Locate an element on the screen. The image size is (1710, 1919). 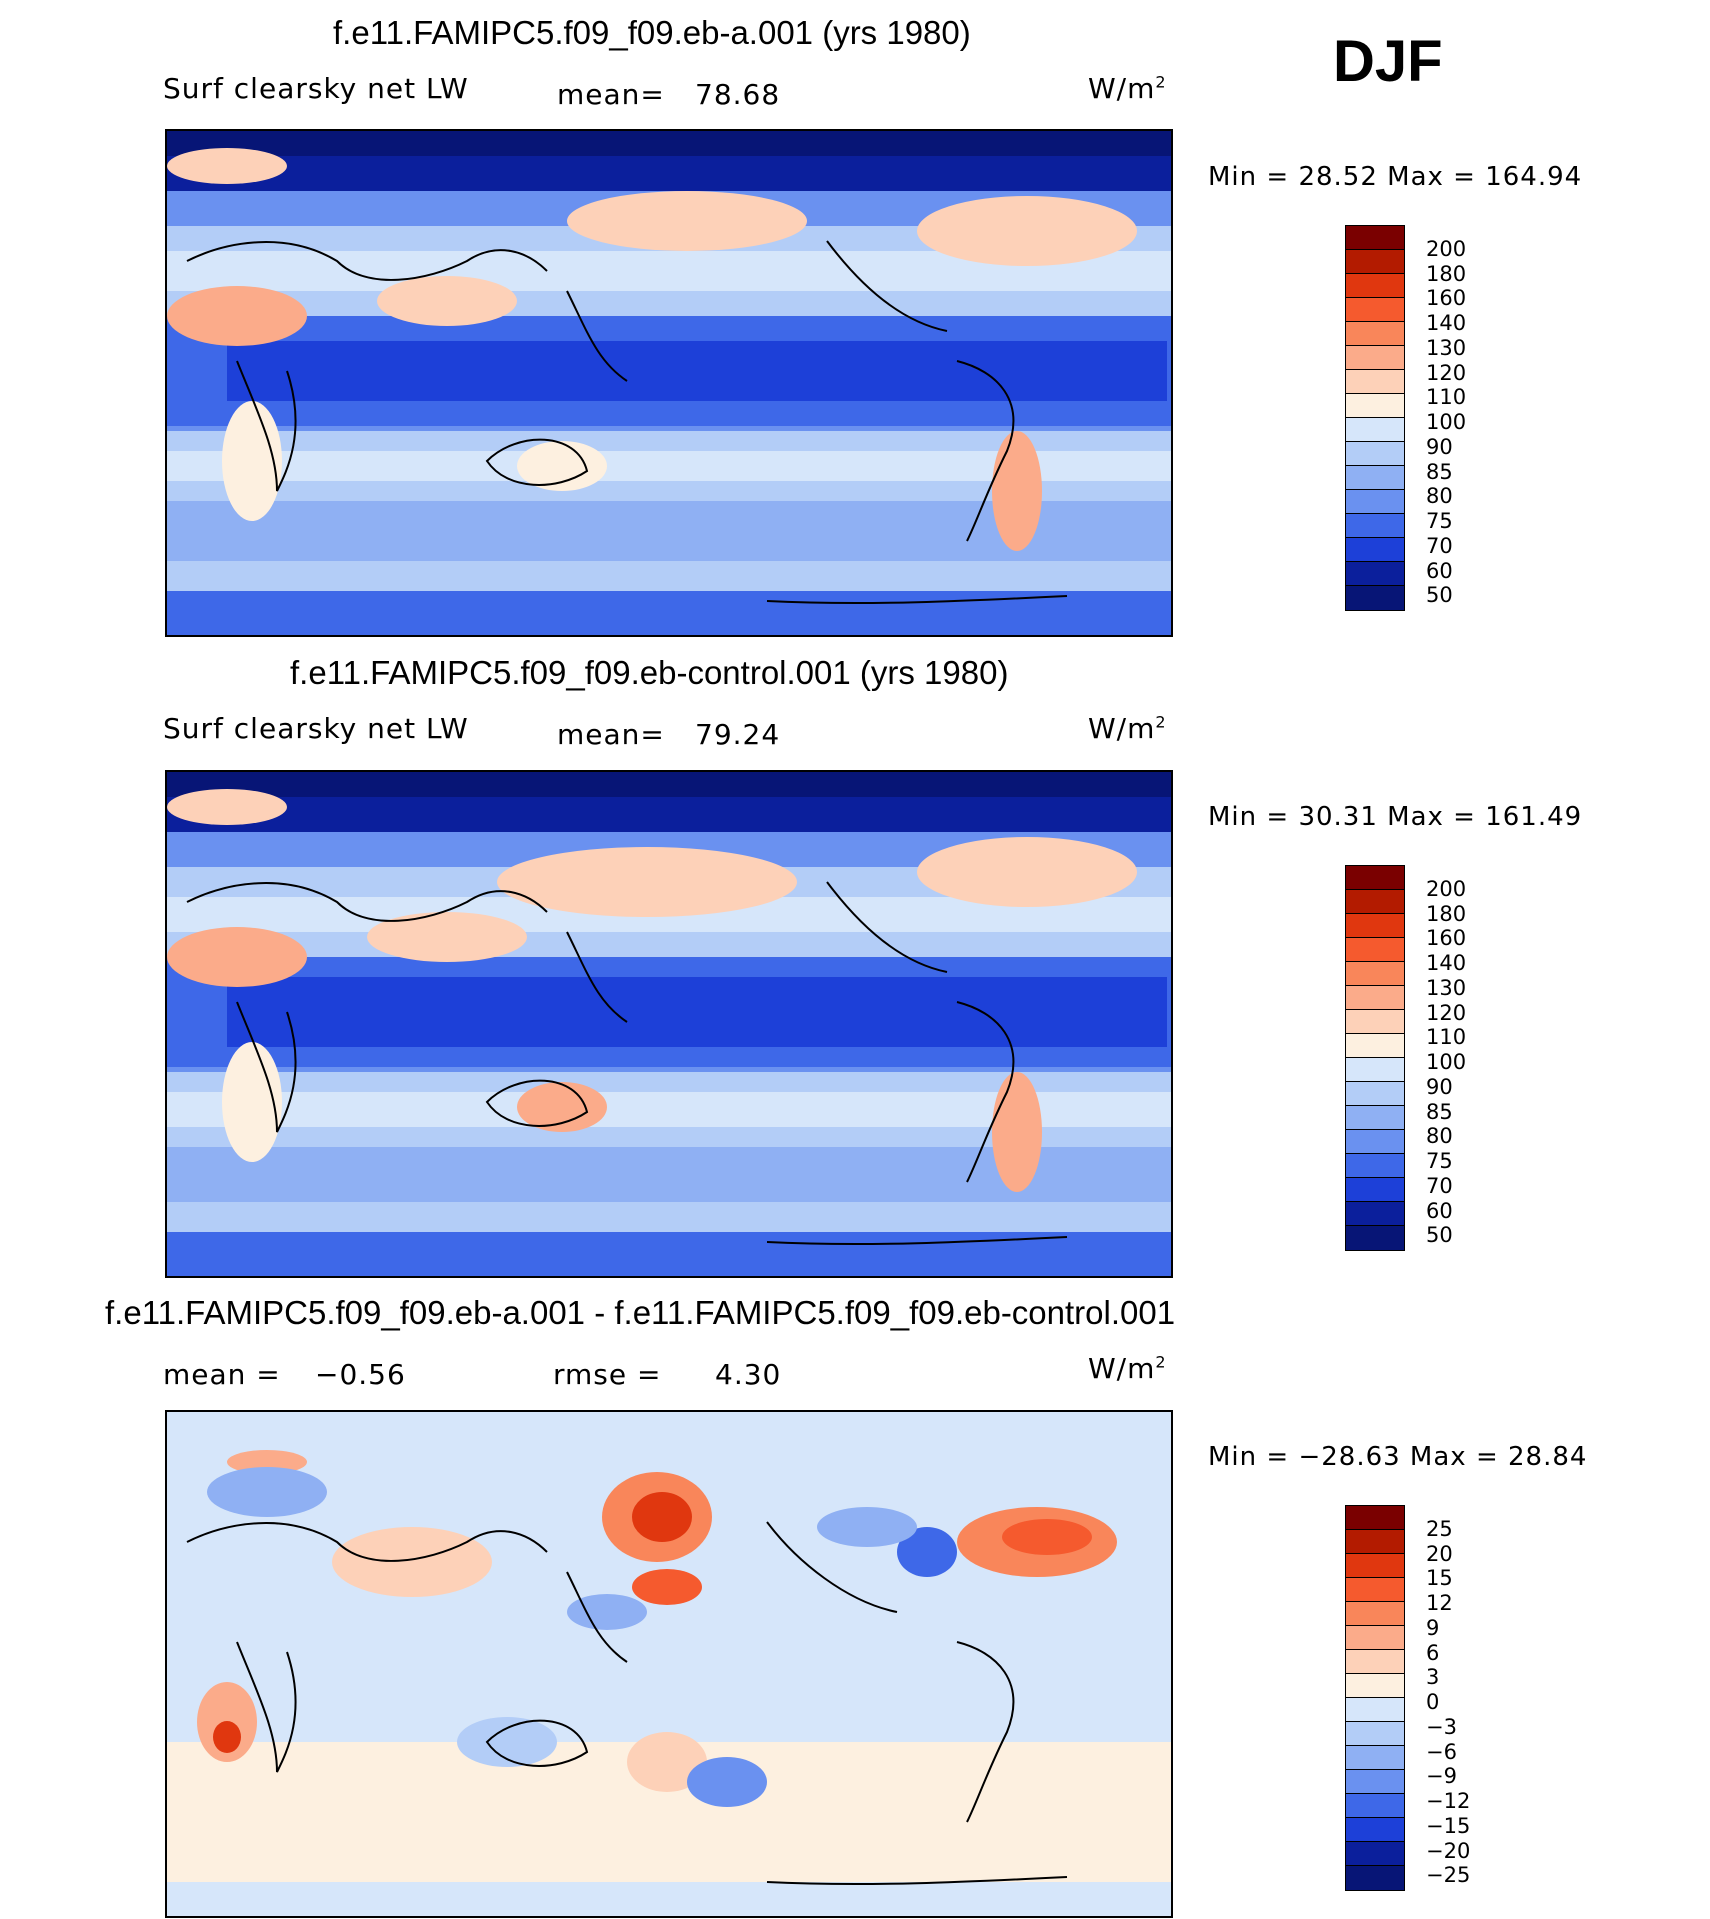
panel1-minmax: Min = 28.52 Max = 164.94 is located at coordinates (1395, 177).